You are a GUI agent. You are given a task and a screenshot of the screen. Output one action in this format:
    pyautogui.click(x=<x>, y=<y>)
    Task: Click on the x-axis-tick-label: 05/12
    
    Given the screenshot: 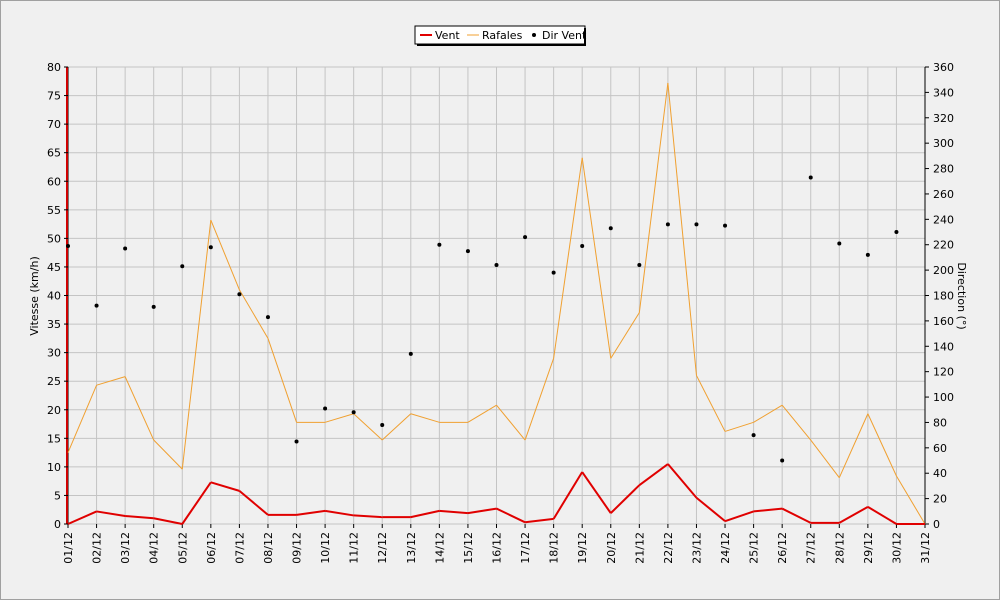 What is the action you would take?
    pyautogui.click(x=182, y=548)
    